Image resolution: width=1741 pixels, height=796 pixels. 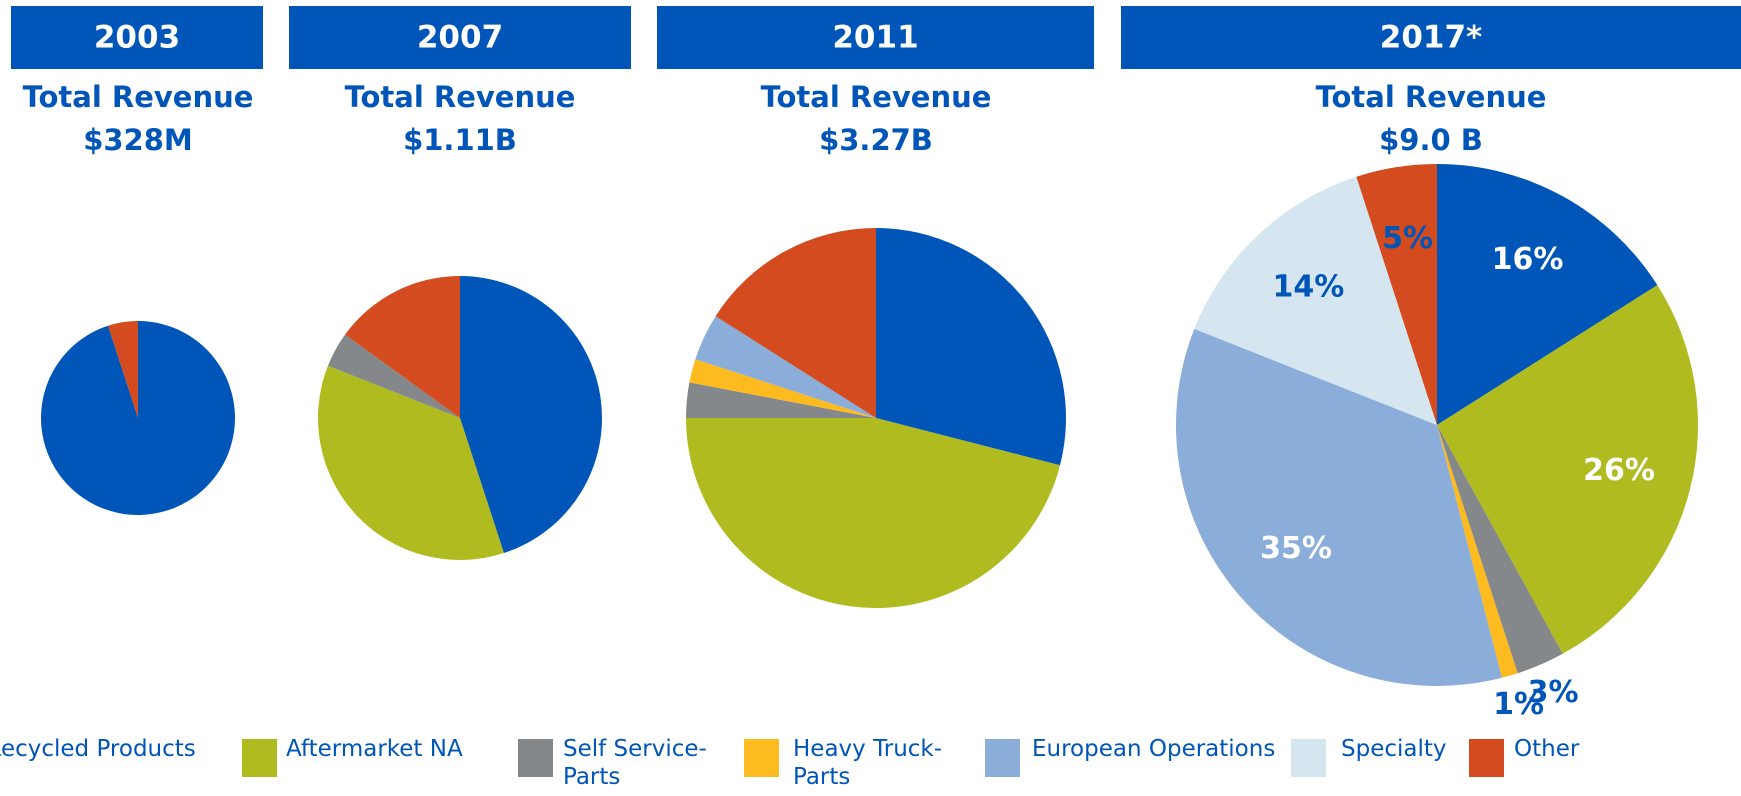 I want to click on chart-subtitle: $328M, so click(x=138, y=140).